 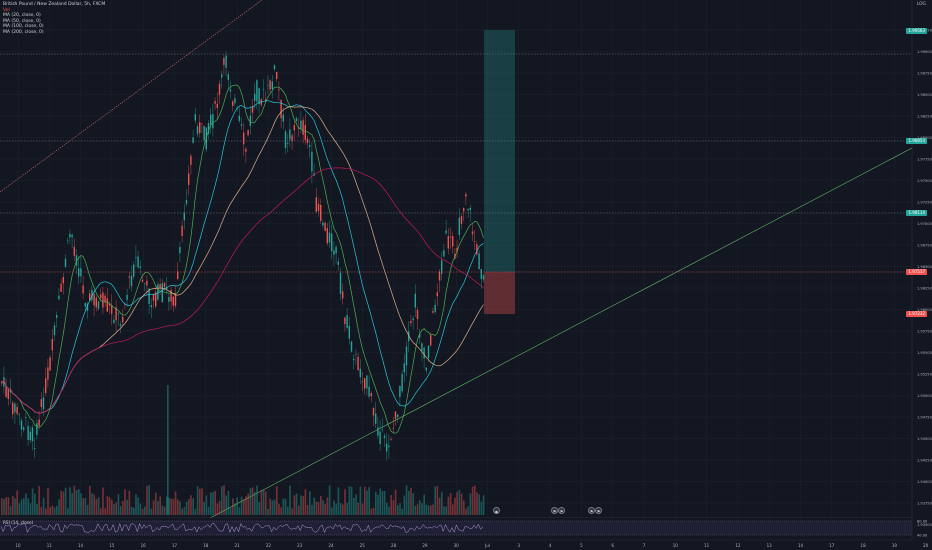 I want to click on event-marker-icon: ◉, so click(x=496, y=510).